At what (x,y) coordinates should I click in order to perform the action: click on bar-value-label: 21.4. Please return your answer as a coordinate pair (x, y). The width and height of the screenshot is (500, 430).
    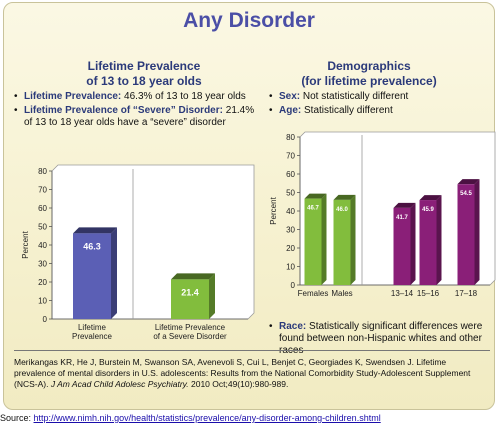
    Looking at the image, I should click on (190, 292).